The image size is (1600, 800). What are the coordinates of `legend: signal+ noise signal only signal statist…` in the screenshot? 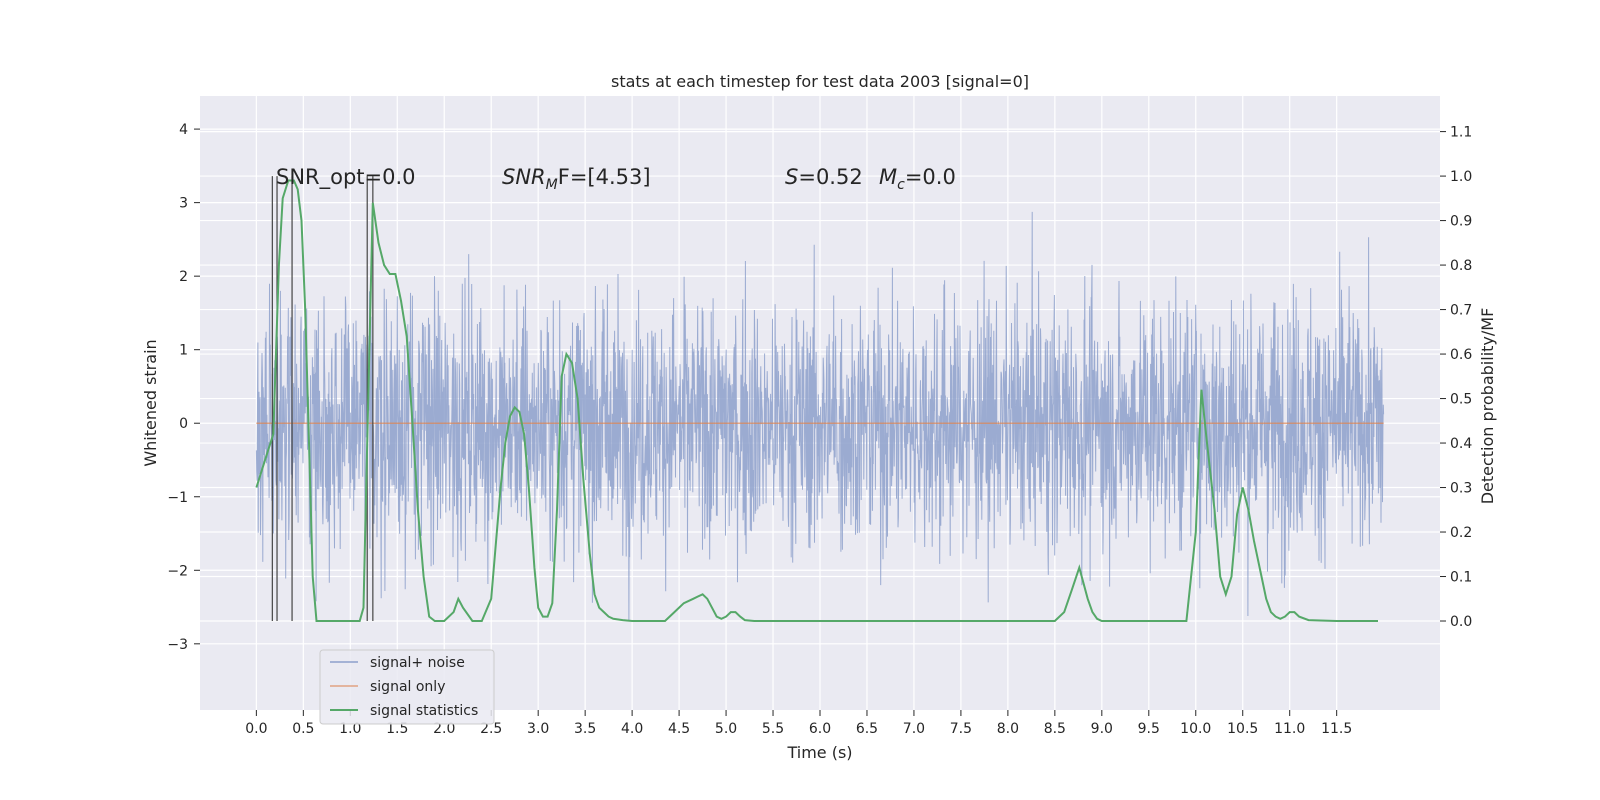 It's located at (407, 687).